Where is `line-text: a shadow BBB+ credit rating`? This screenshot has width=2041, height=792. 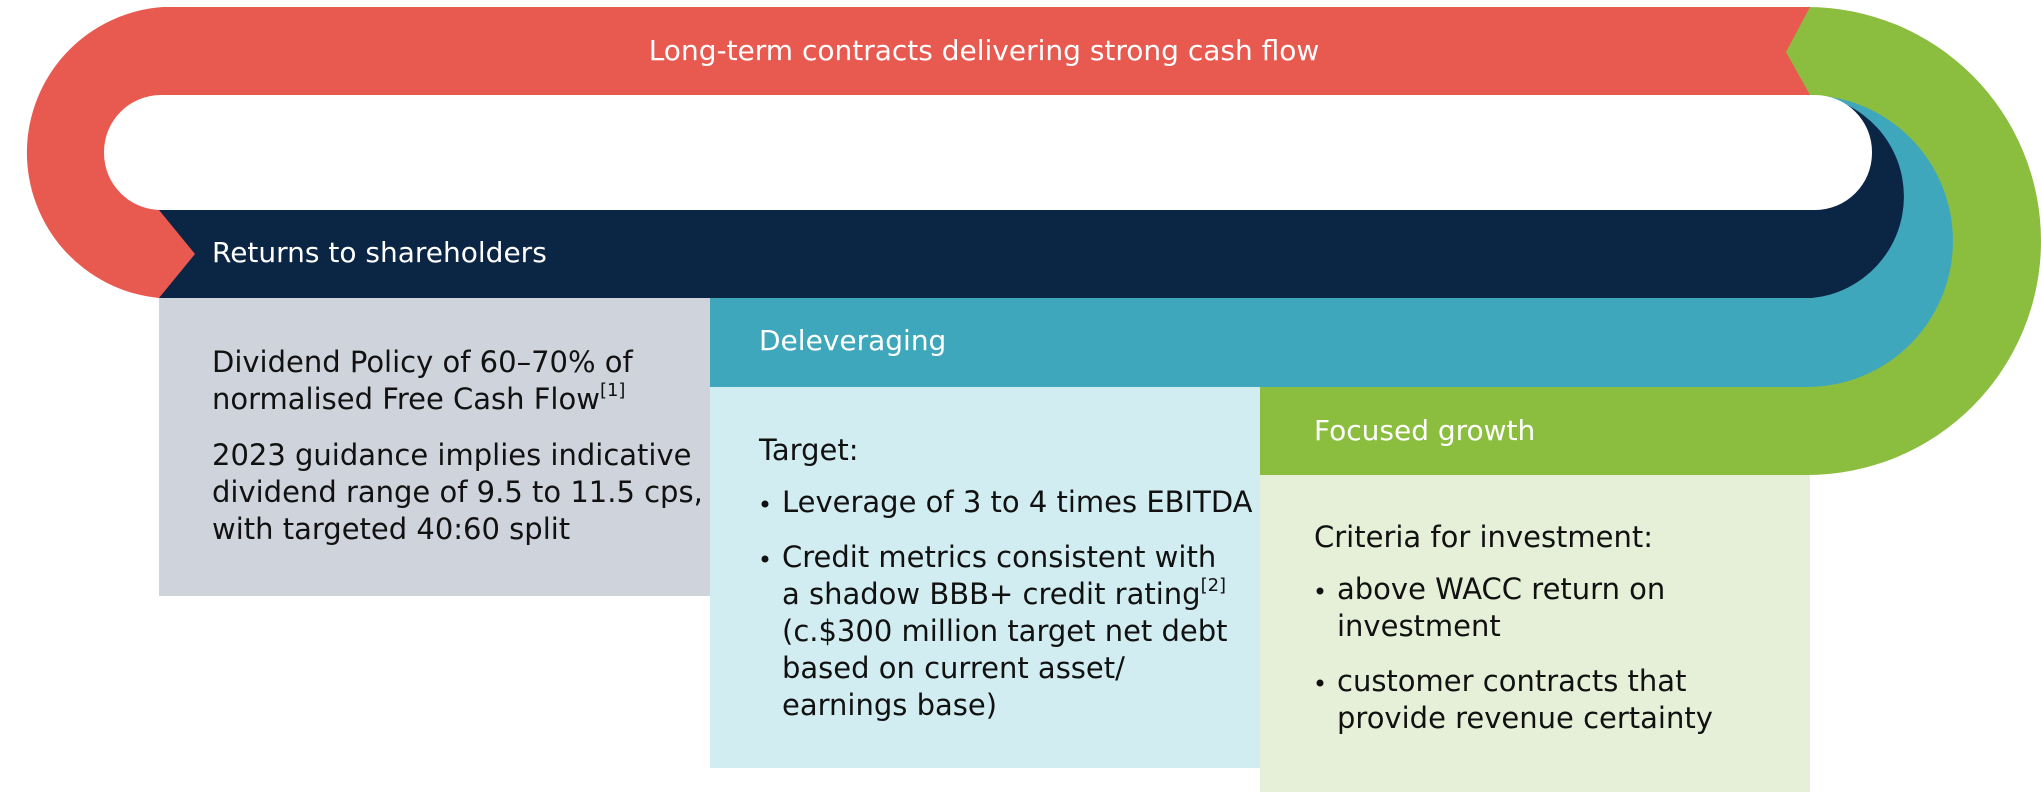 line-text: a shadow BBB+ credit rating is located at coordinates (991, 594).